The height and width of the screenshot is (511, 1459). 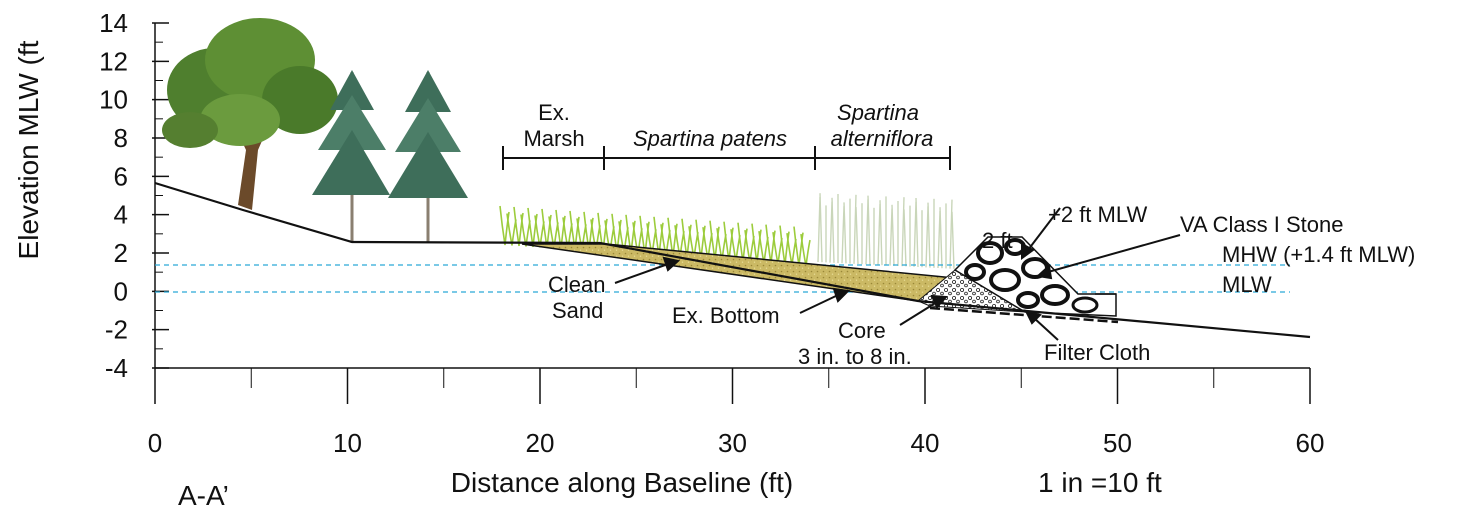 I want to click on y-tick-label: 4, so click(x=121, y=215).